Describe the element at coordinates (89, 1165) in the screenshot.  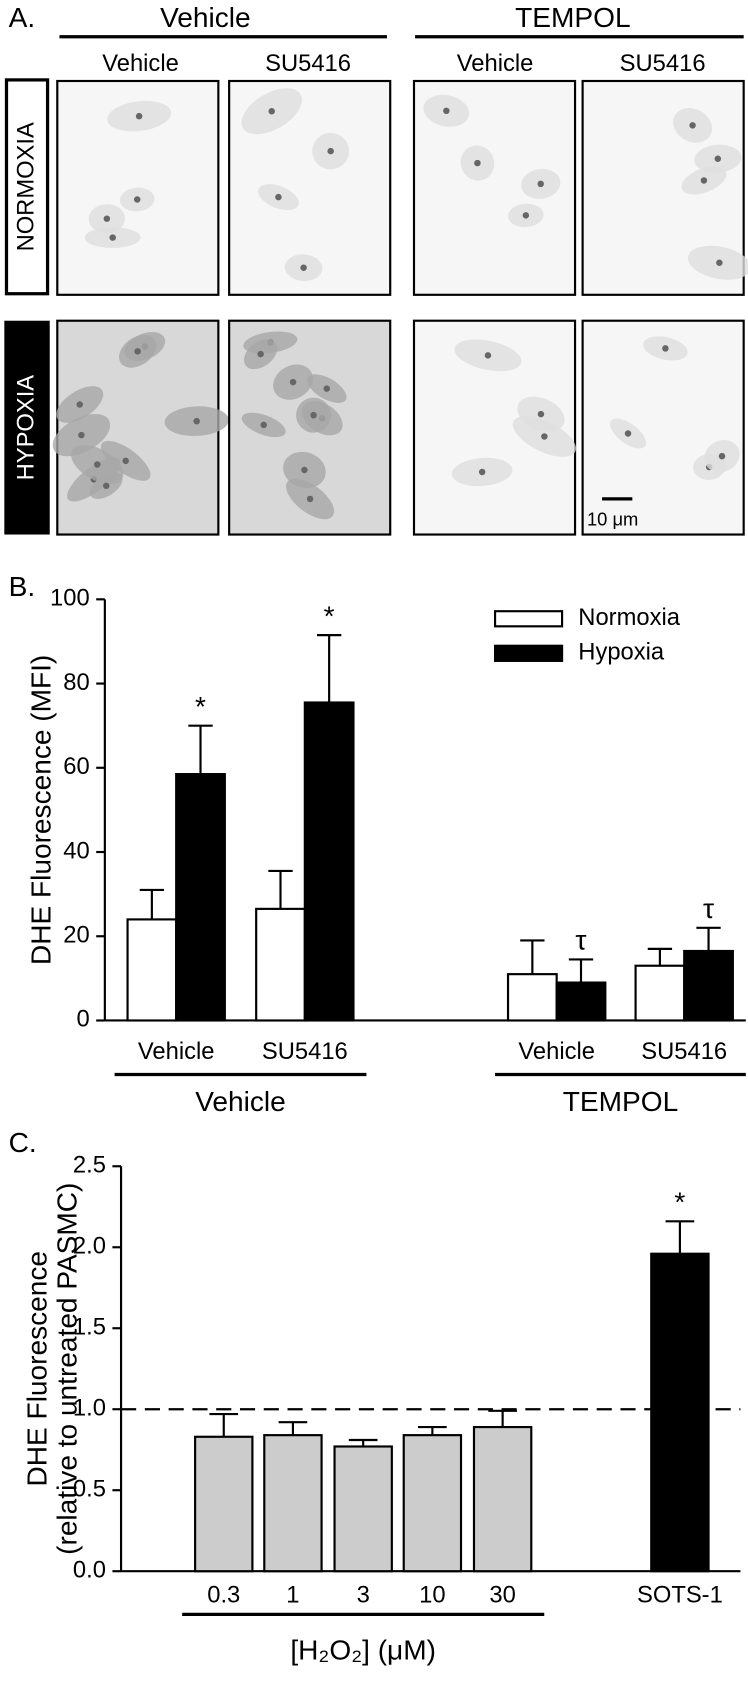
I see `y-tick-label: 2.5` at that location.